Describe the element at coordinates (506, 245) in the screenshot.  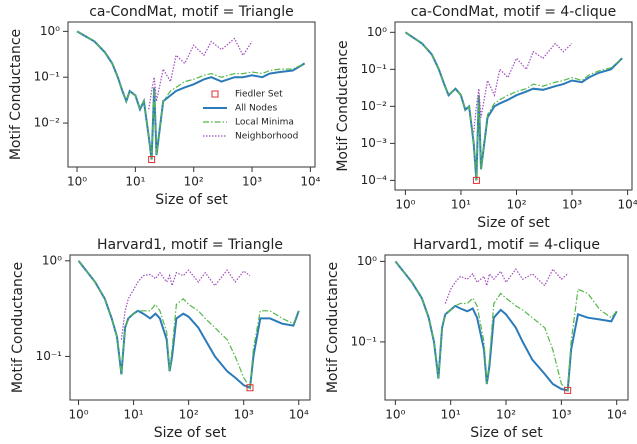
I see `chart-title: Harvard1, motif = 4-clique` at that location.